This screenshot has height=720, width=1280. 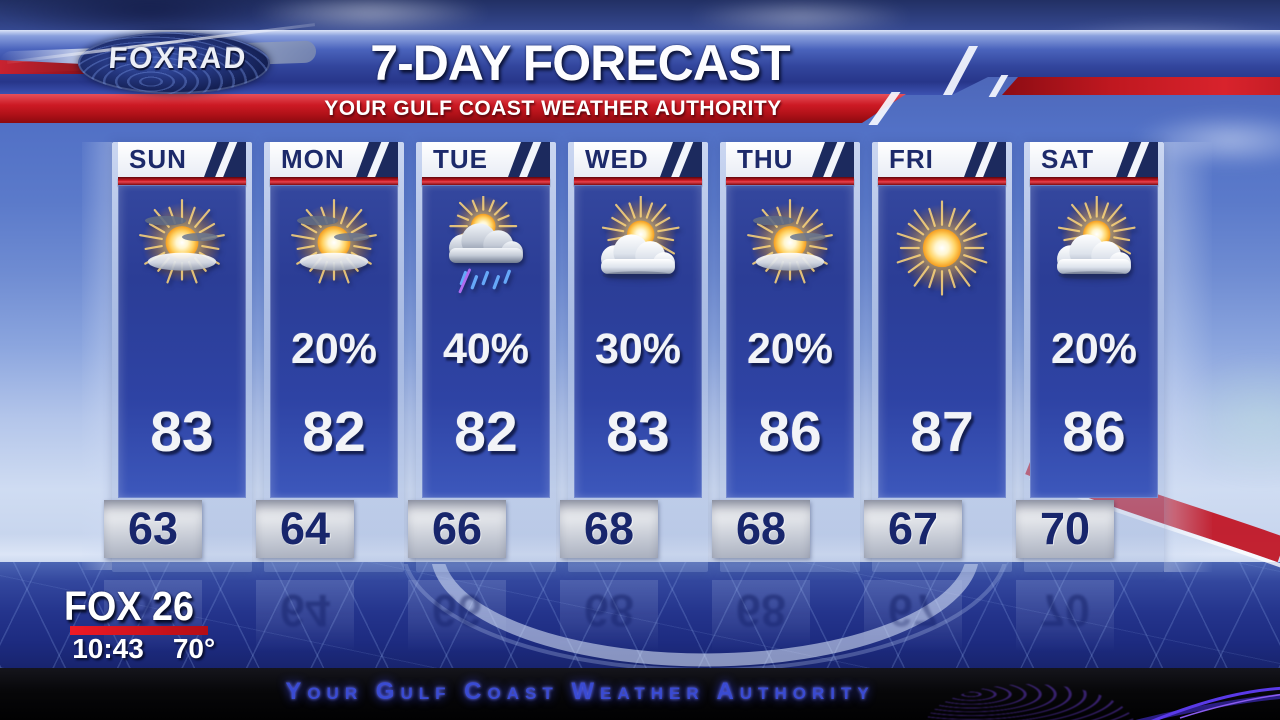 I want to click on day-panel: 30% 83, so click(x=638, y=341).